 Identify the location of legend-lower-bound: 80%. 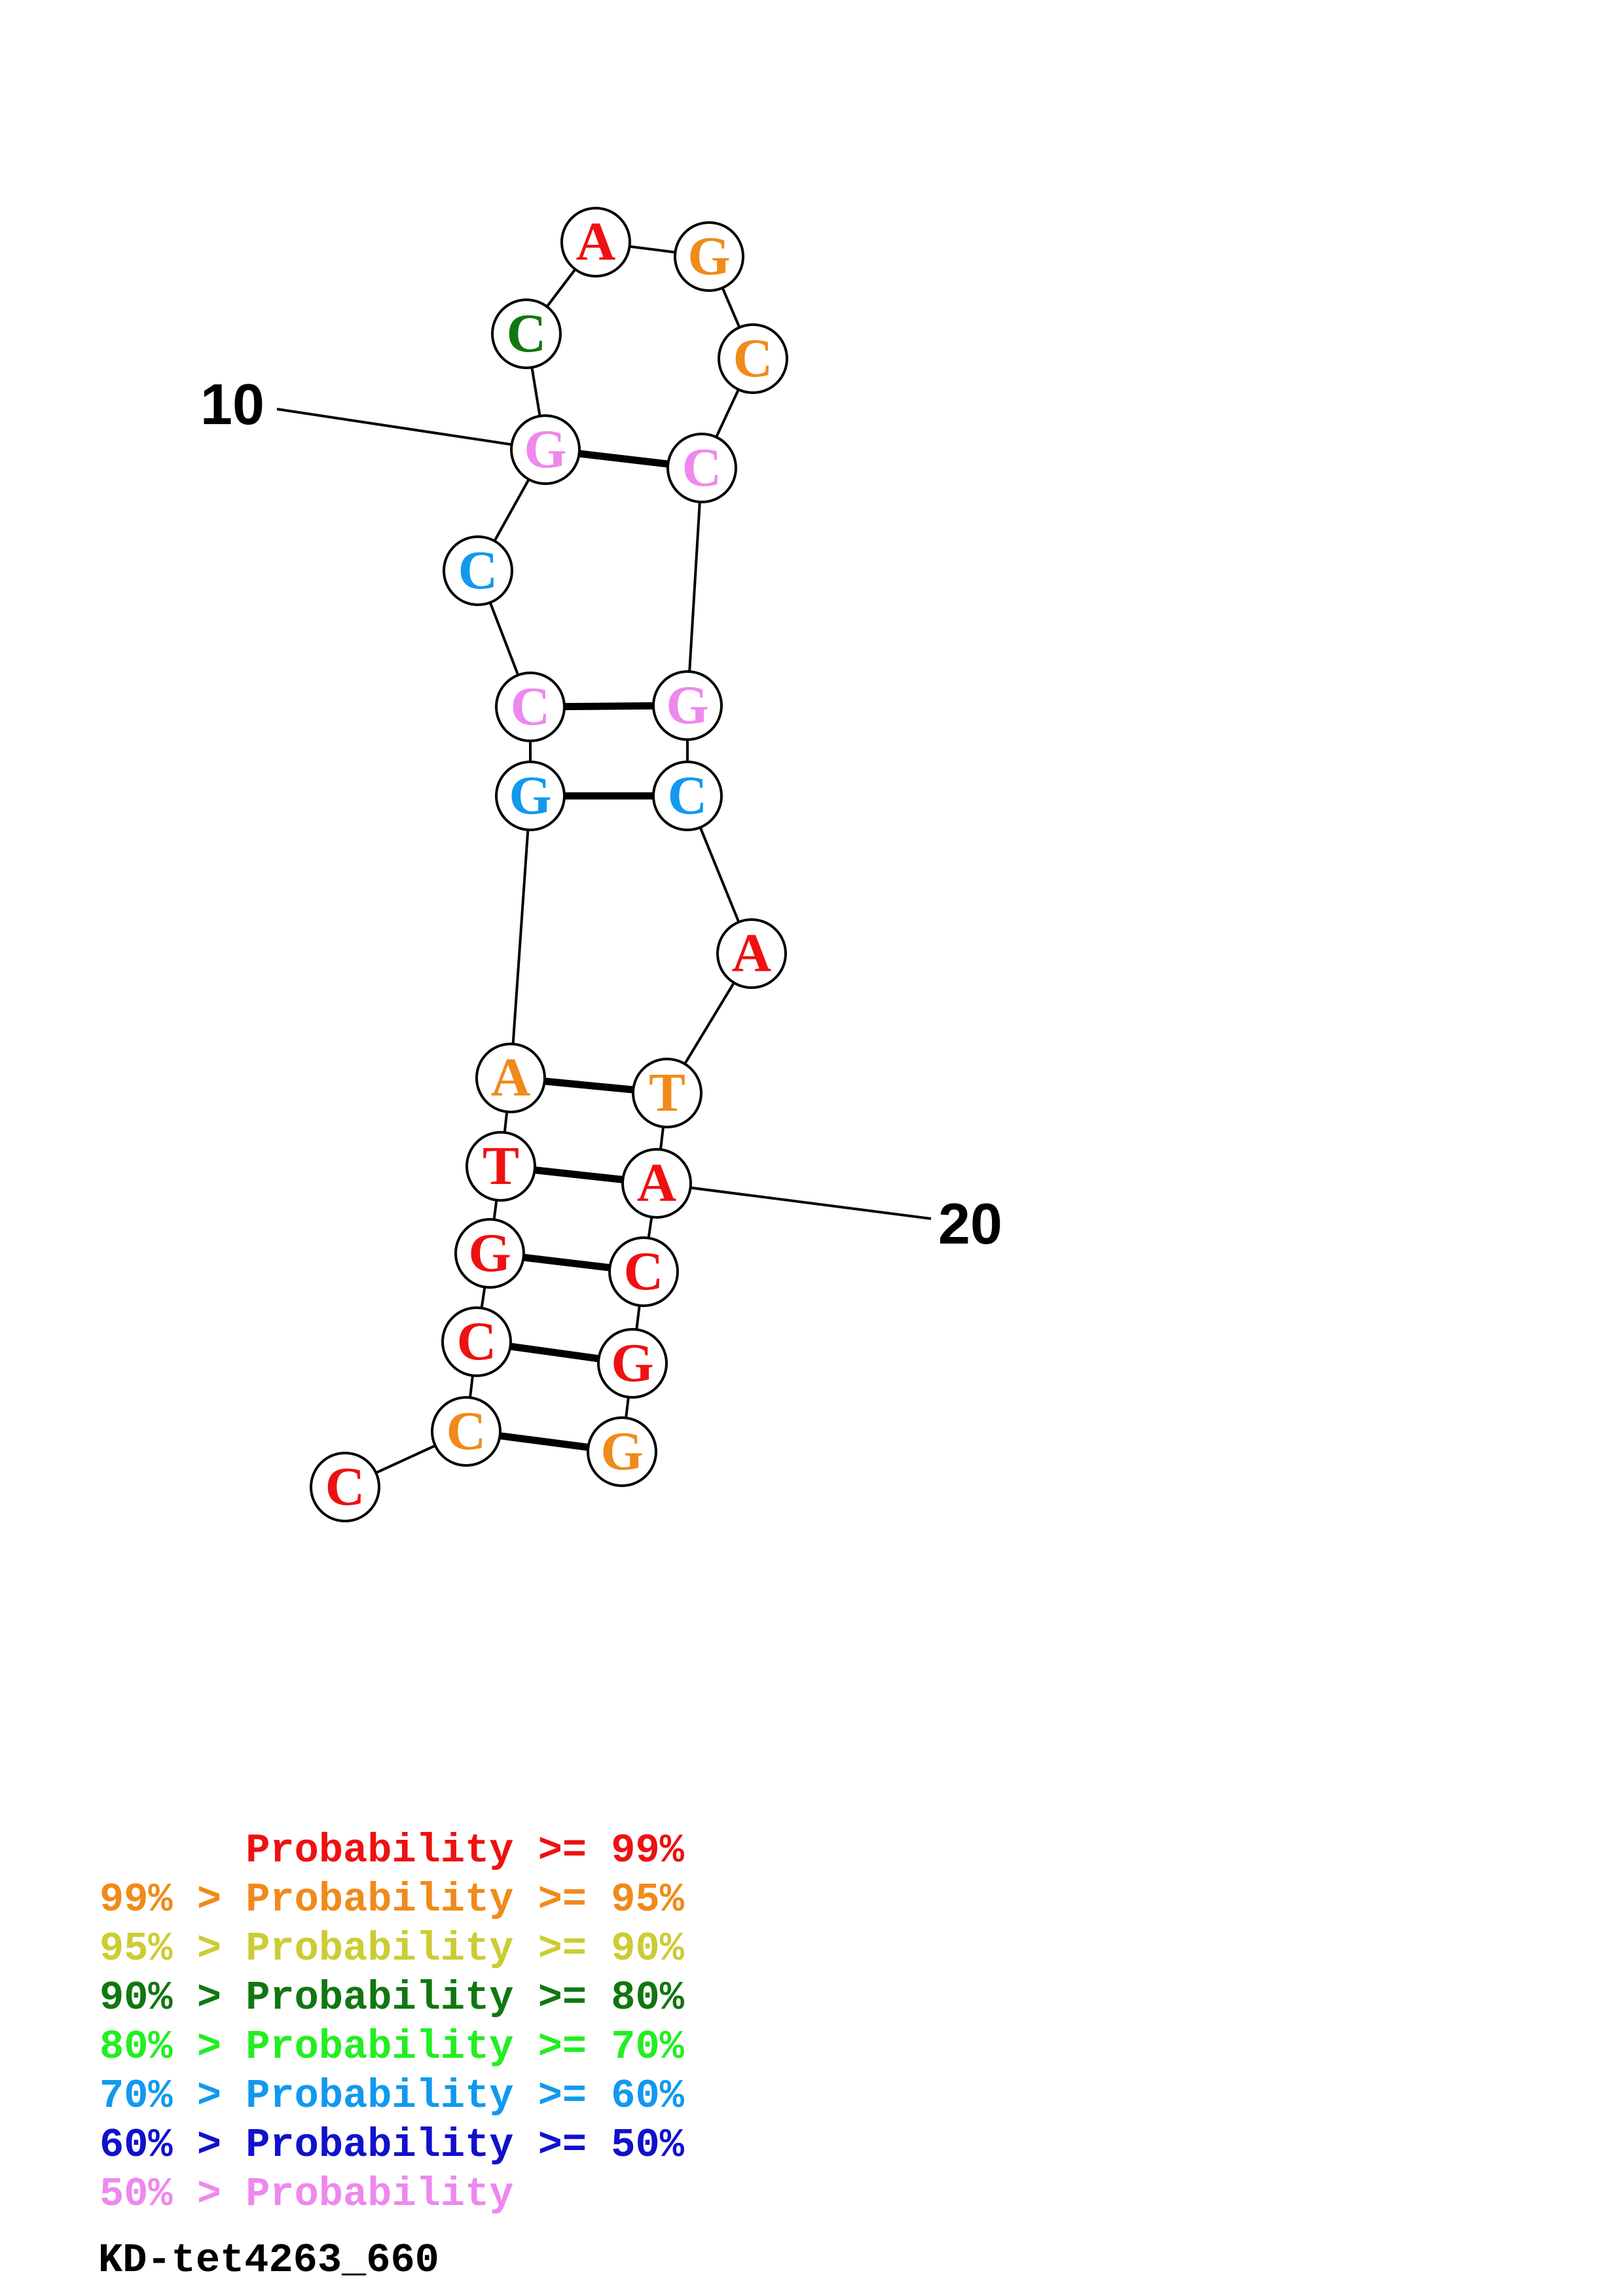
(136, 2047).